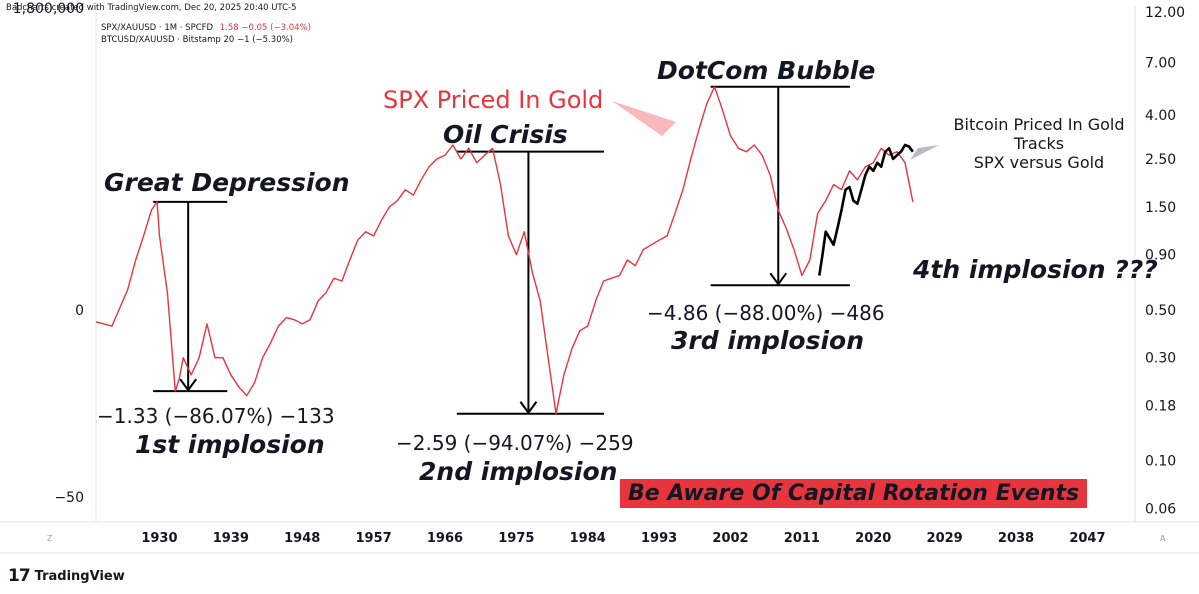 The width and height of the screenshot is (1199, 594). What do you see at coordinates (1016, 538) in the screenshot?
I see `x-tick-label: 2038` at bounding box center [1016, 538].